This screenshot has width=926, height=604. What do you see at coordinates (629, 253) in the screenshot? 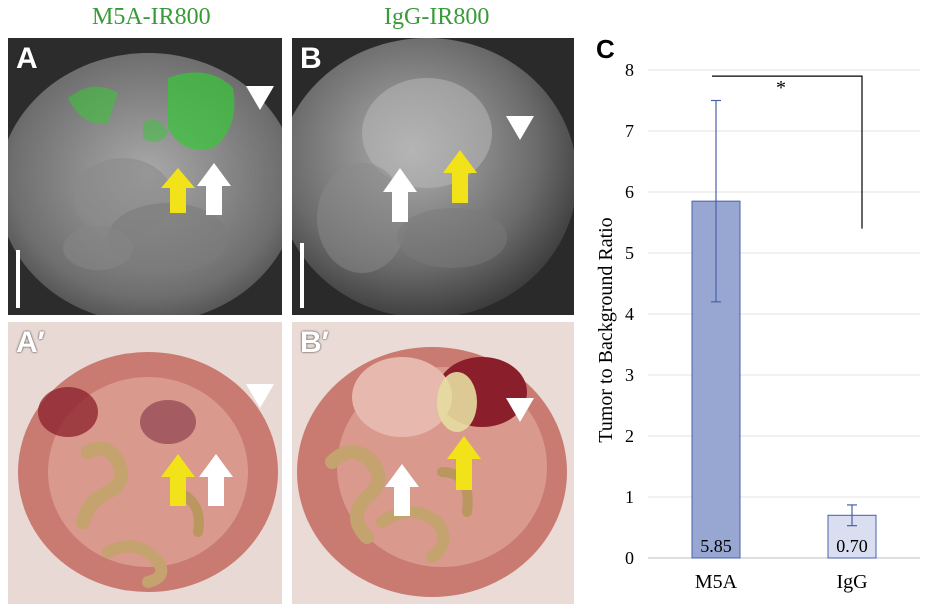
I see `y-tick-label: 5` at bounding box center [629, 253].